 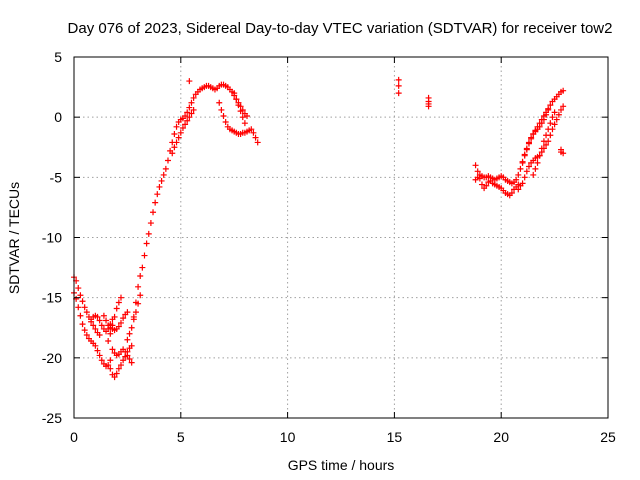 What do you see at coordinates (56, 177) in the screenshot?
I see `y-tick-label: -5` at bounding box center [56, 177].